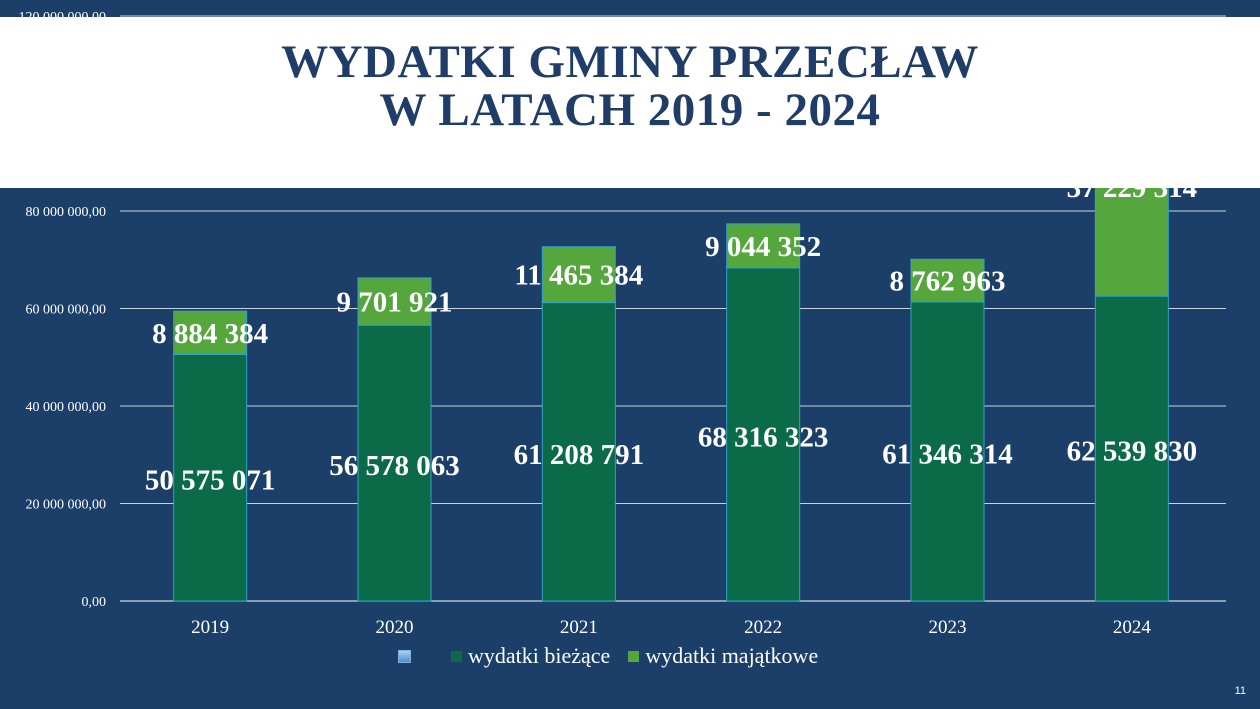 This screenshot has width=1260, height=709. Describe the element at coordinates (1132, 452) in the screenshot. I see `data-label-biezace: 62 539 830` at that location.